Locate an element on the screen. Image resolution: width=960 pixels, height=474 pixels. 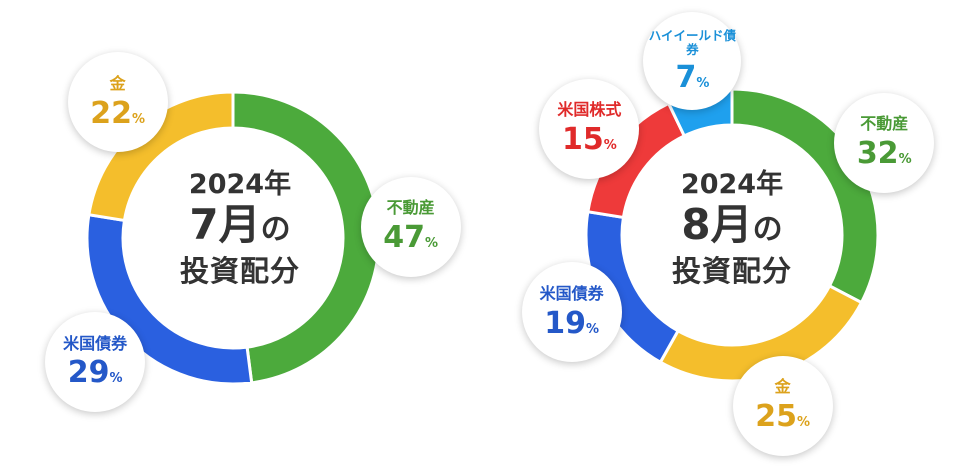
slice-value: 29% is located at coordinates (95, 373).